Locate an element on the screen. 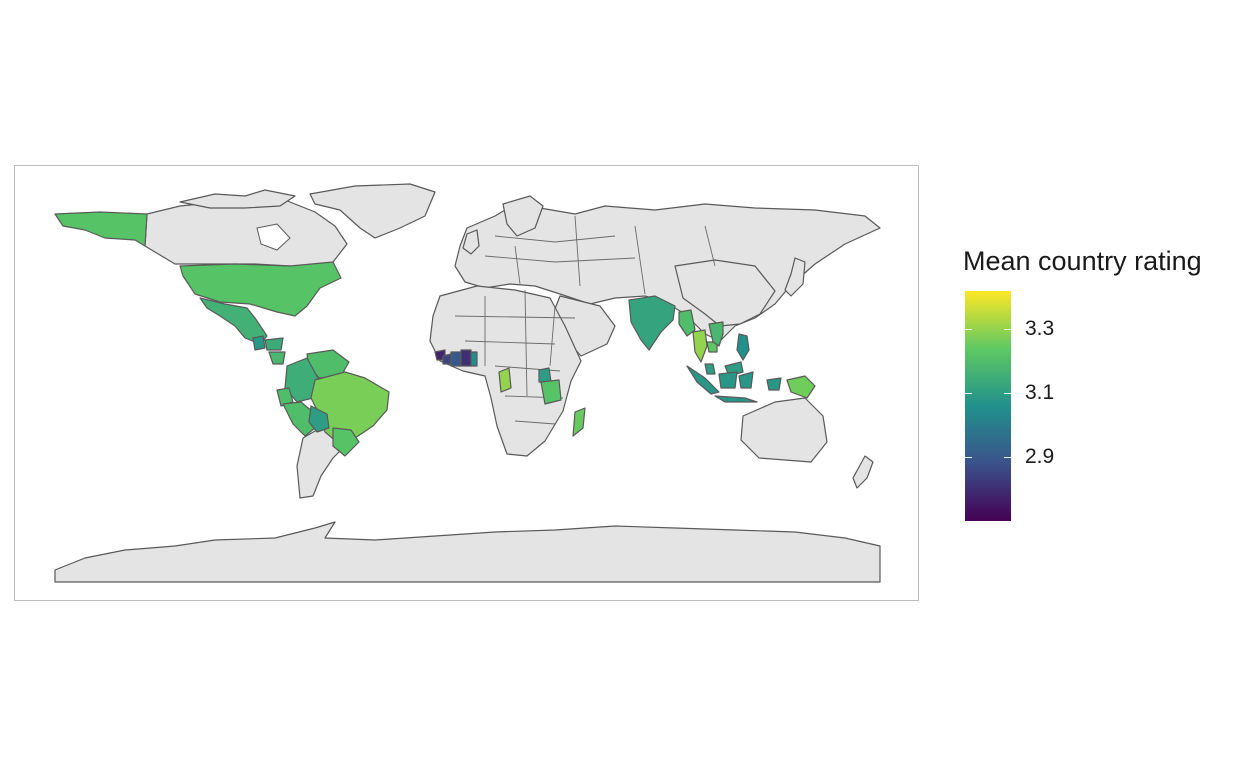 The height and width of the screenshot is (768, 1248). legend-tick-label: 3.3 is located at coordinates (1040, 329).